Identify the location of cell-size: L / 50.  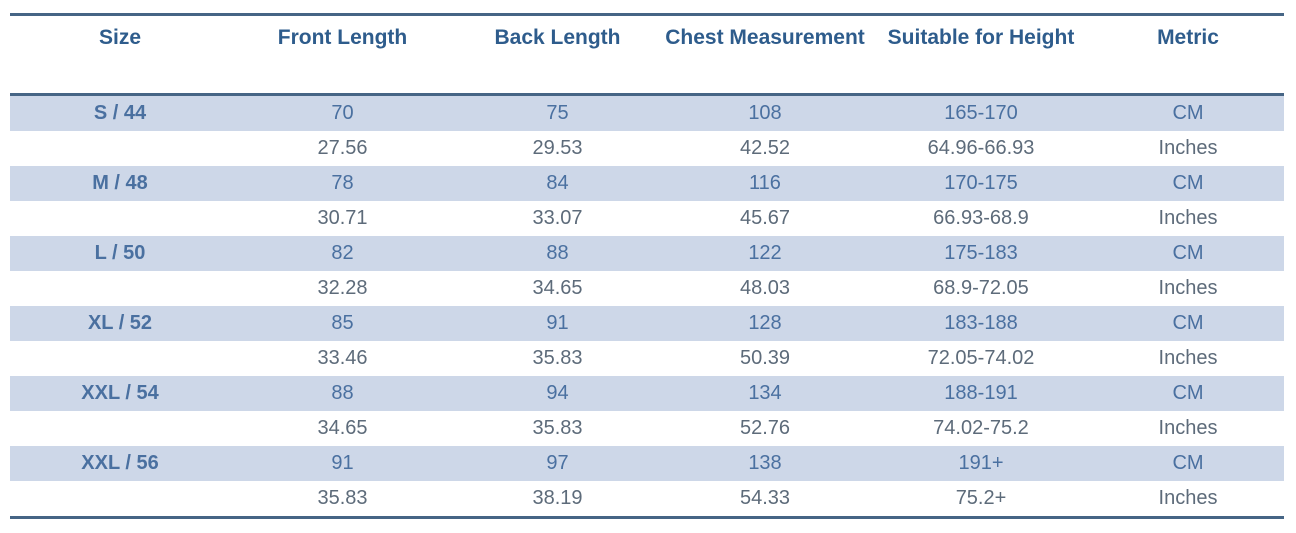
(120, 253).